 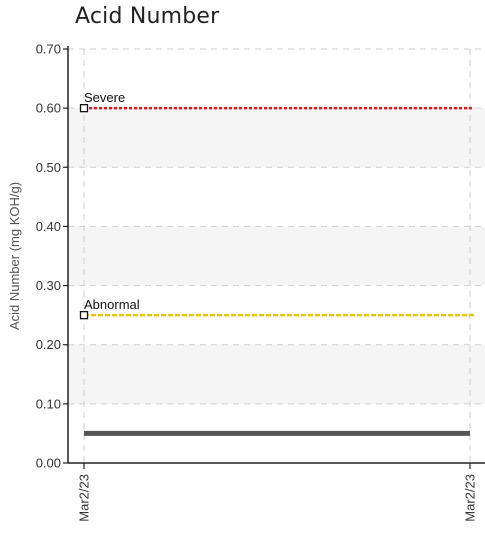 I want to click on y-tick-label: 0.40, so click(x=48, y=226).